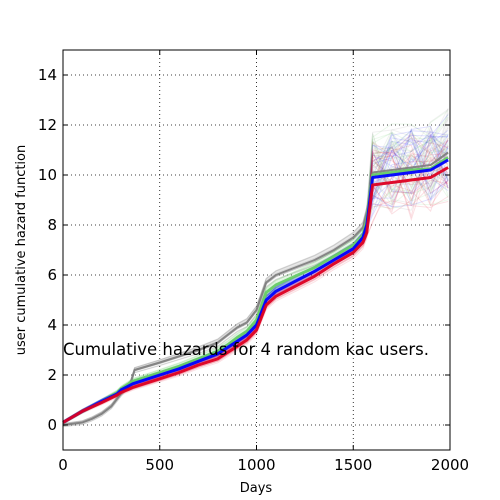 The height and width of the screenshot is (500, 500). What do you see at coordinates (21, 250) in the screenshot?
I see `y-axis-label: user cumulative hazard function` at bounding box center [21, 250].